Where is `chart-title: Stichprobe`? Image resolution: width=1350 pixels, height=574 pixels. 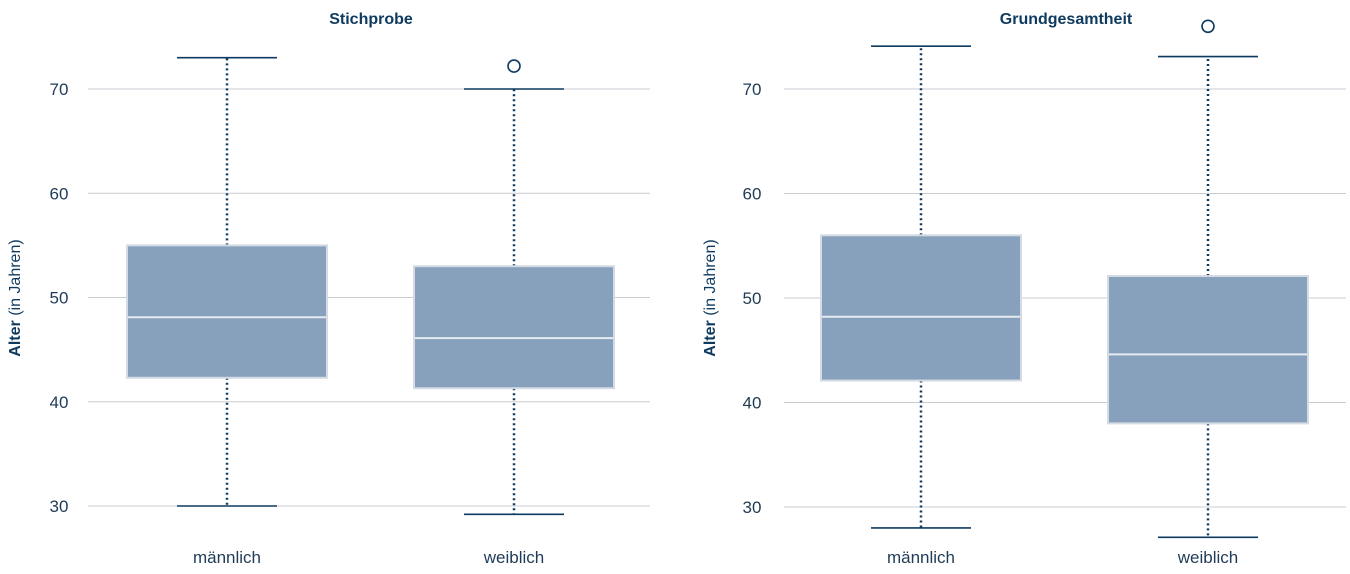
chart-title: Stichprobe is located at coordinates (371, 19).